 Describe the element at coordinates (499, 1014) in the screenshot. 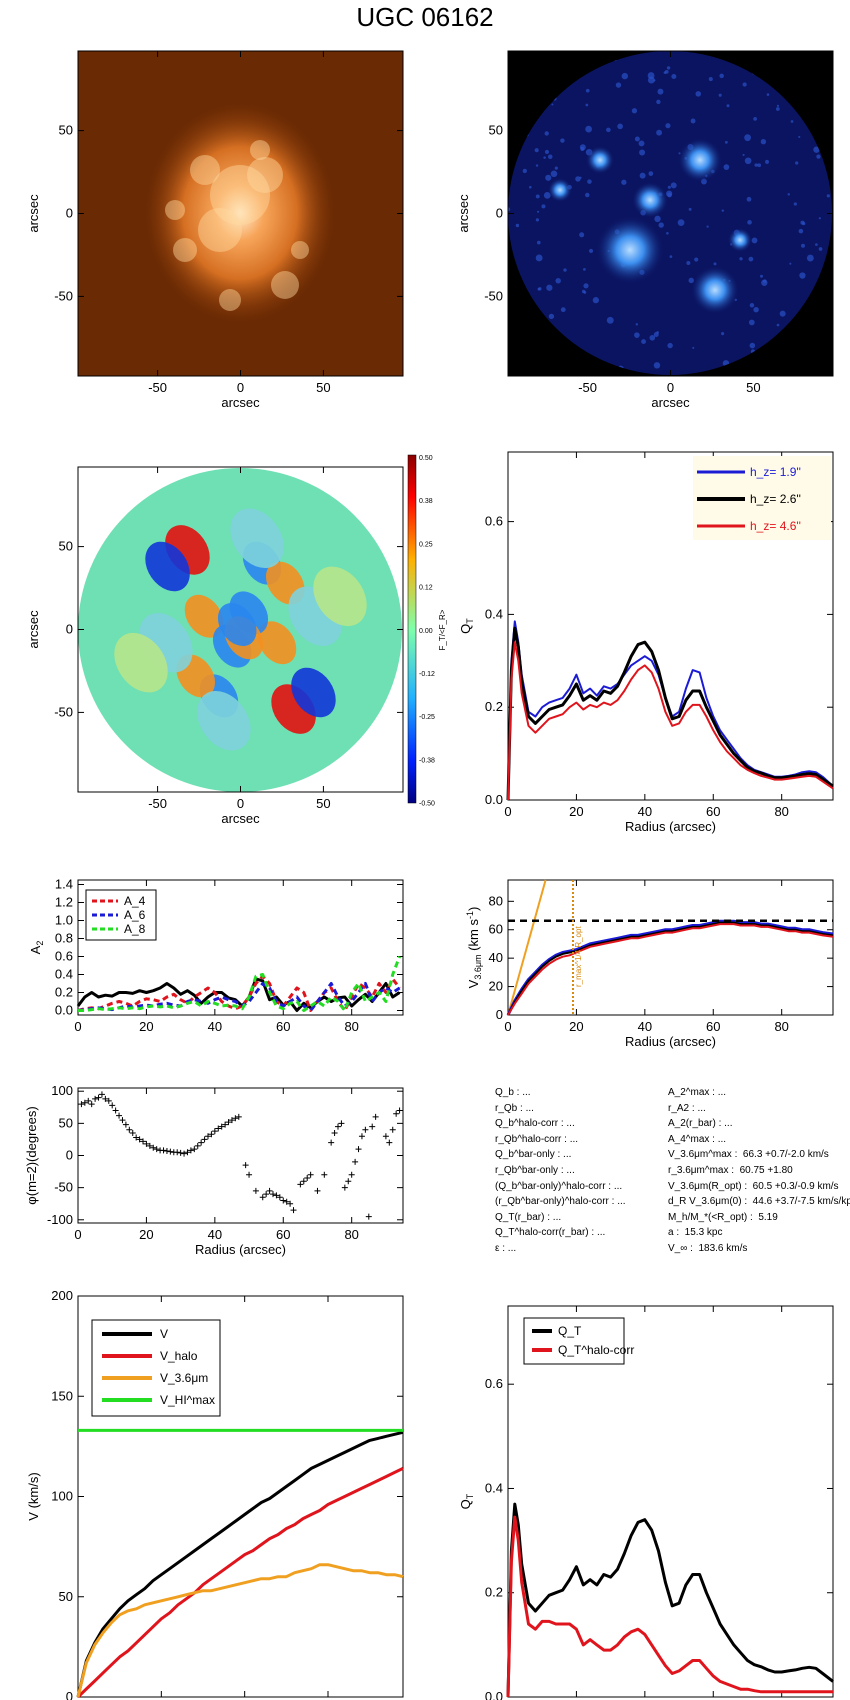

I see `vrot-ytick-label: 0` at that location.